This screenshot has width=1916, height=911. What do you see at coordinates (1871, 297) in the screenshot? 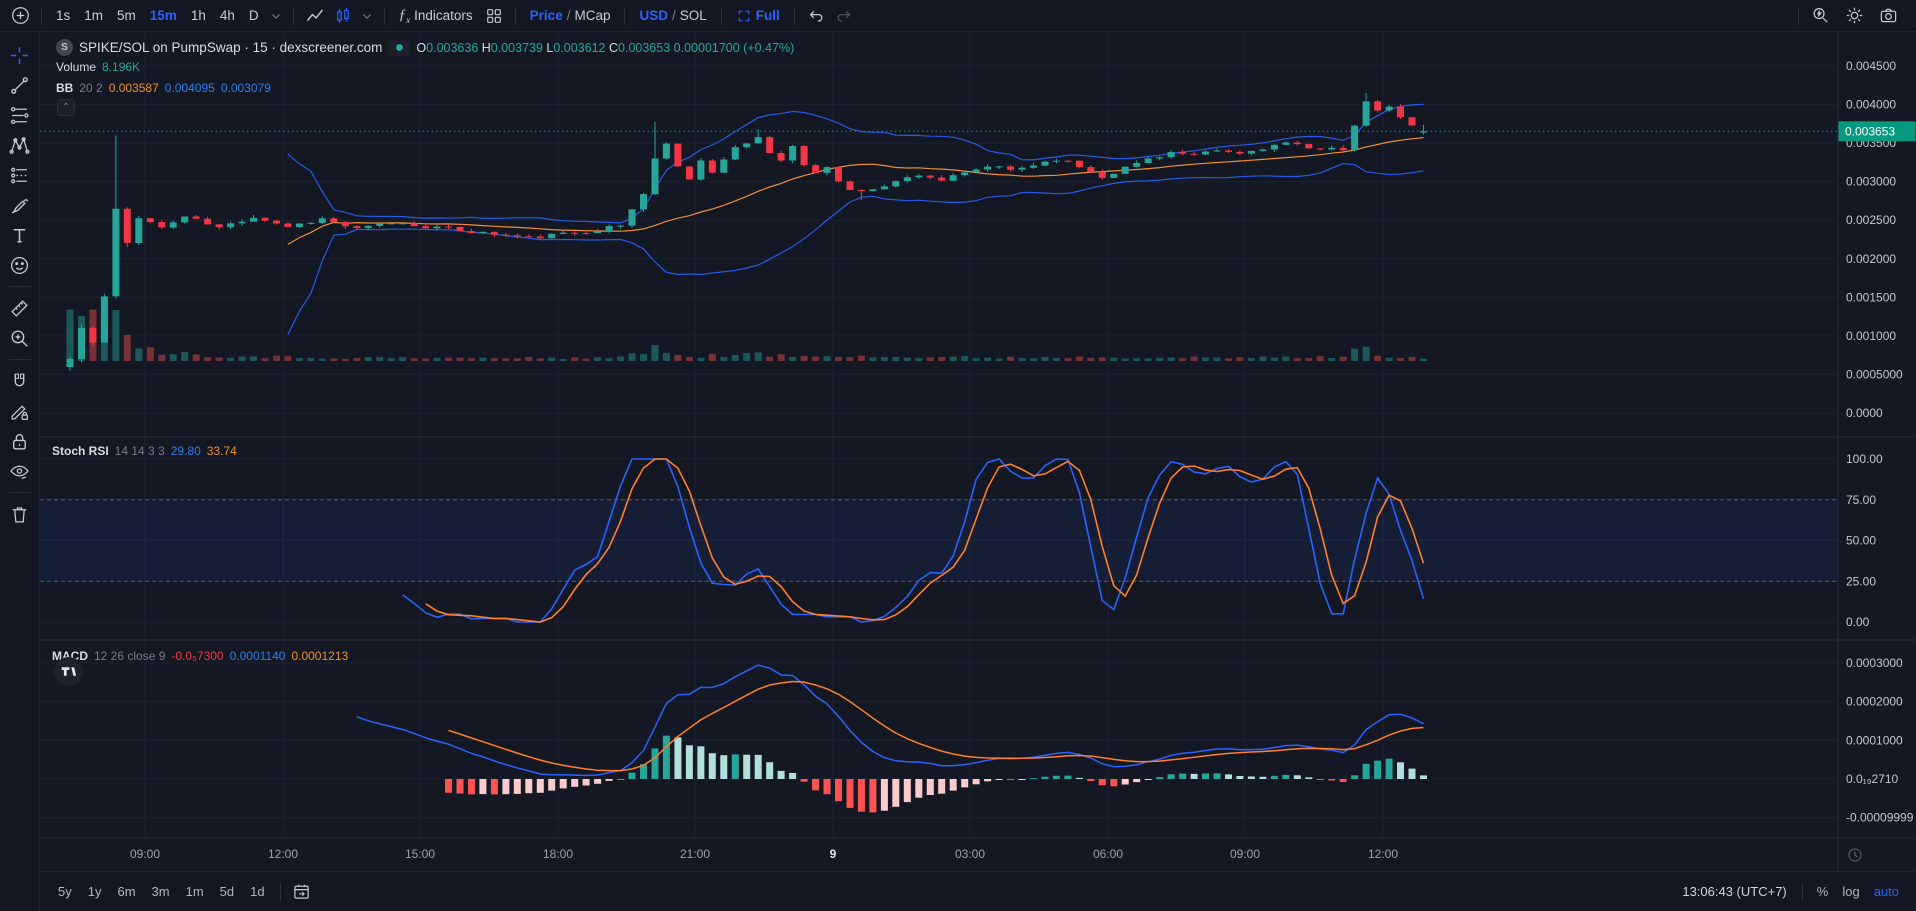
I see `svg-text: 0.001500` at bounding box center [1871, 297].